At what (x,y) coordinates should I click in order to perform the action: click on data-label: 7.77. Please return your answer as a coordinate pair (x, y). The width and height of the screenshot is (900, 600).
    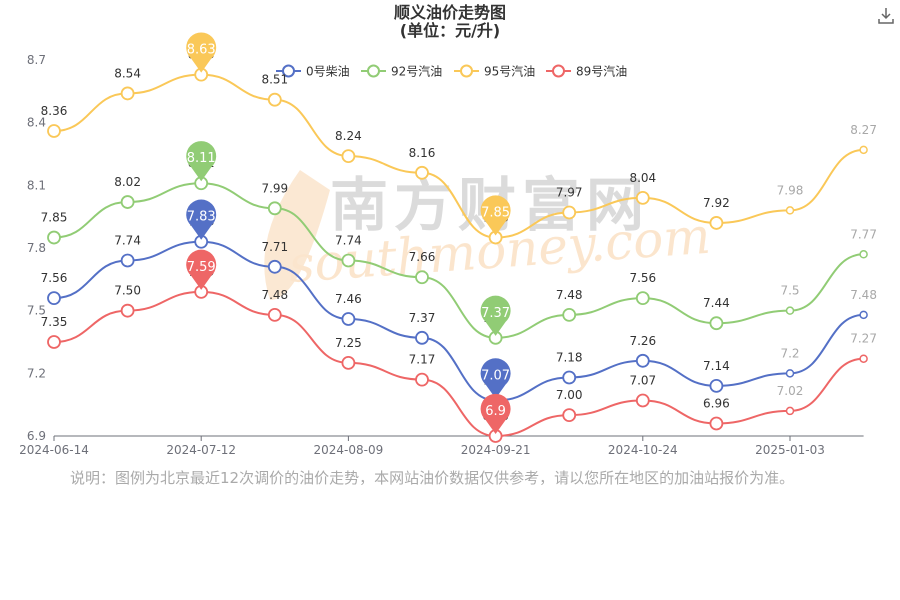
    Looking at the image, I should click on (863, 234).